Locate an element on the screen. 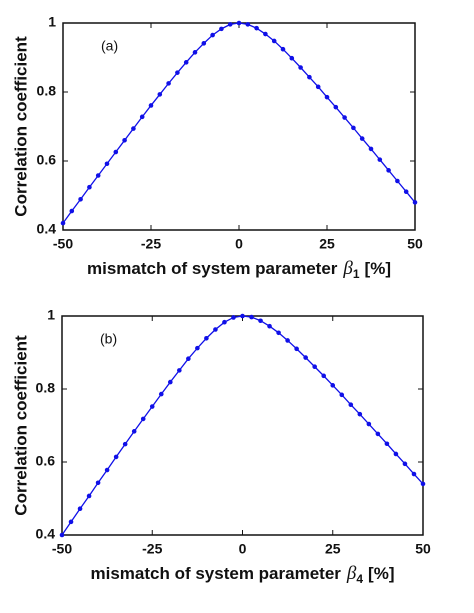 Image resolution: width=474 pixels, height=613 pixels. x-tick-label: 0 is located at coordinates (243, 549).